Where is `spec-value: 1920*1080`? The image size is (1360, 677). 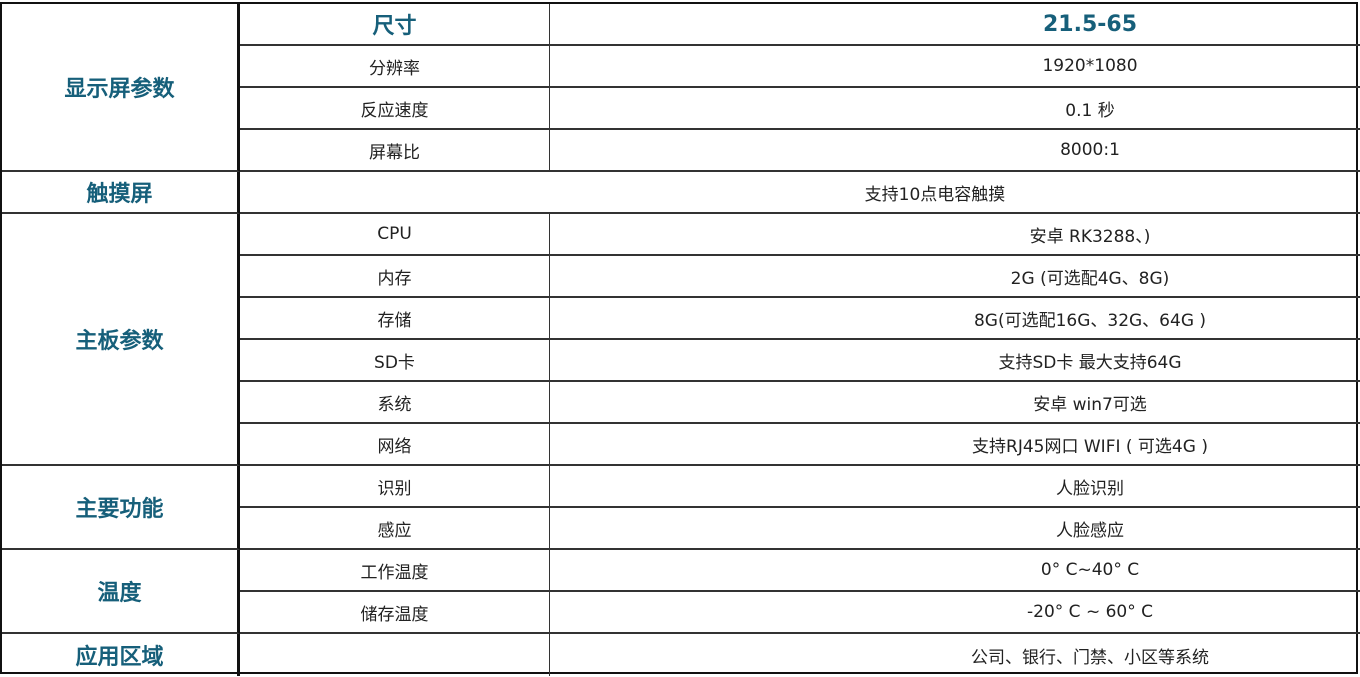 spec-value: 1920*1080 is located at coordinates (955, 67).